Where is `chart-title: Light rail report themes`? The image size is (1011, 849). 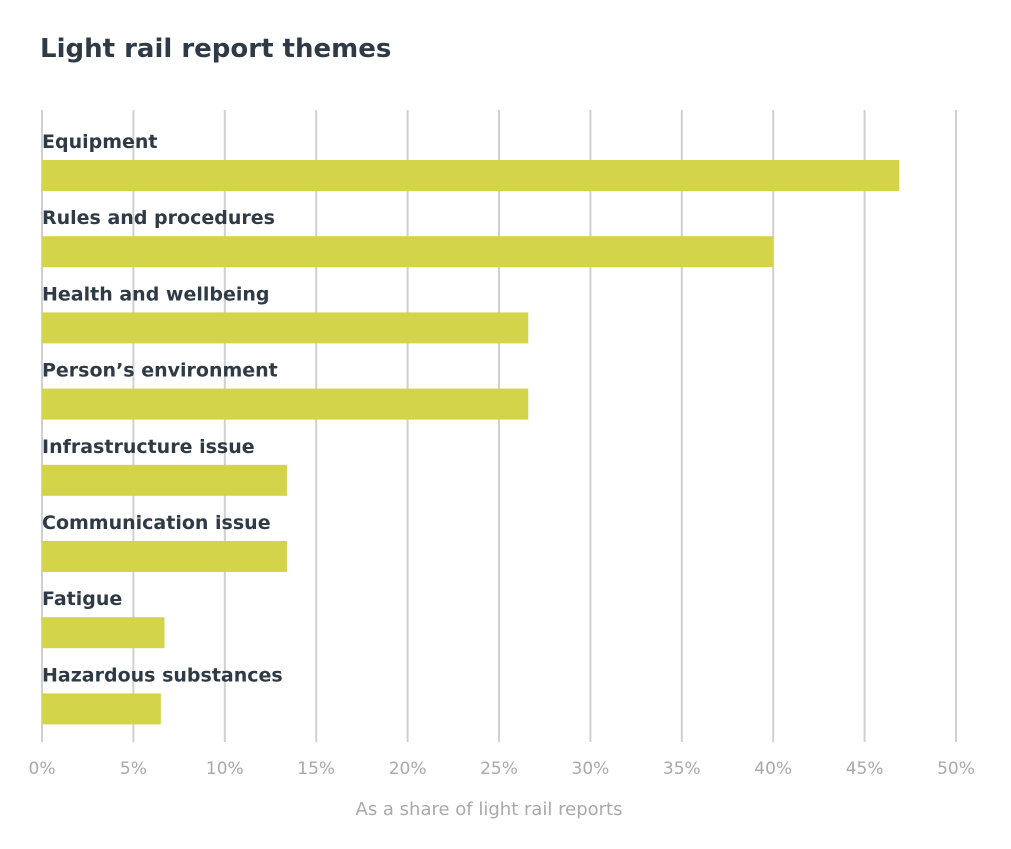
chart-title: Light rail report themes is located at coordinates (216, 49).